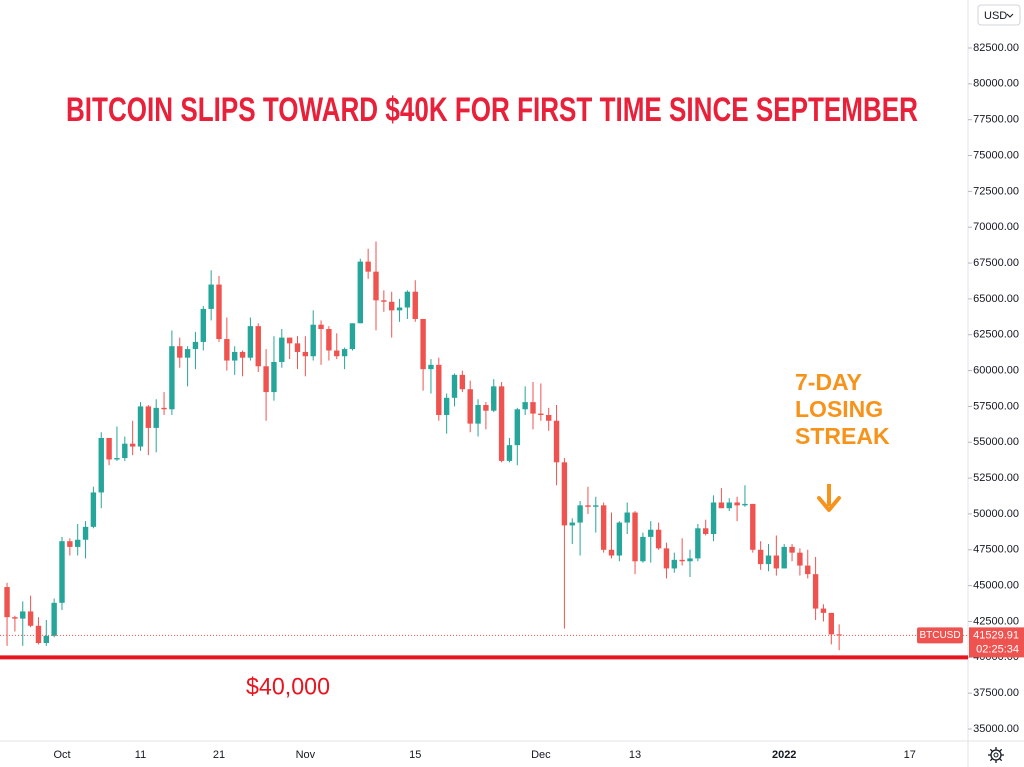  Describe the element at coordinates (910, 755) in the screenshot. I see `x-tick-label: 17` at that location.